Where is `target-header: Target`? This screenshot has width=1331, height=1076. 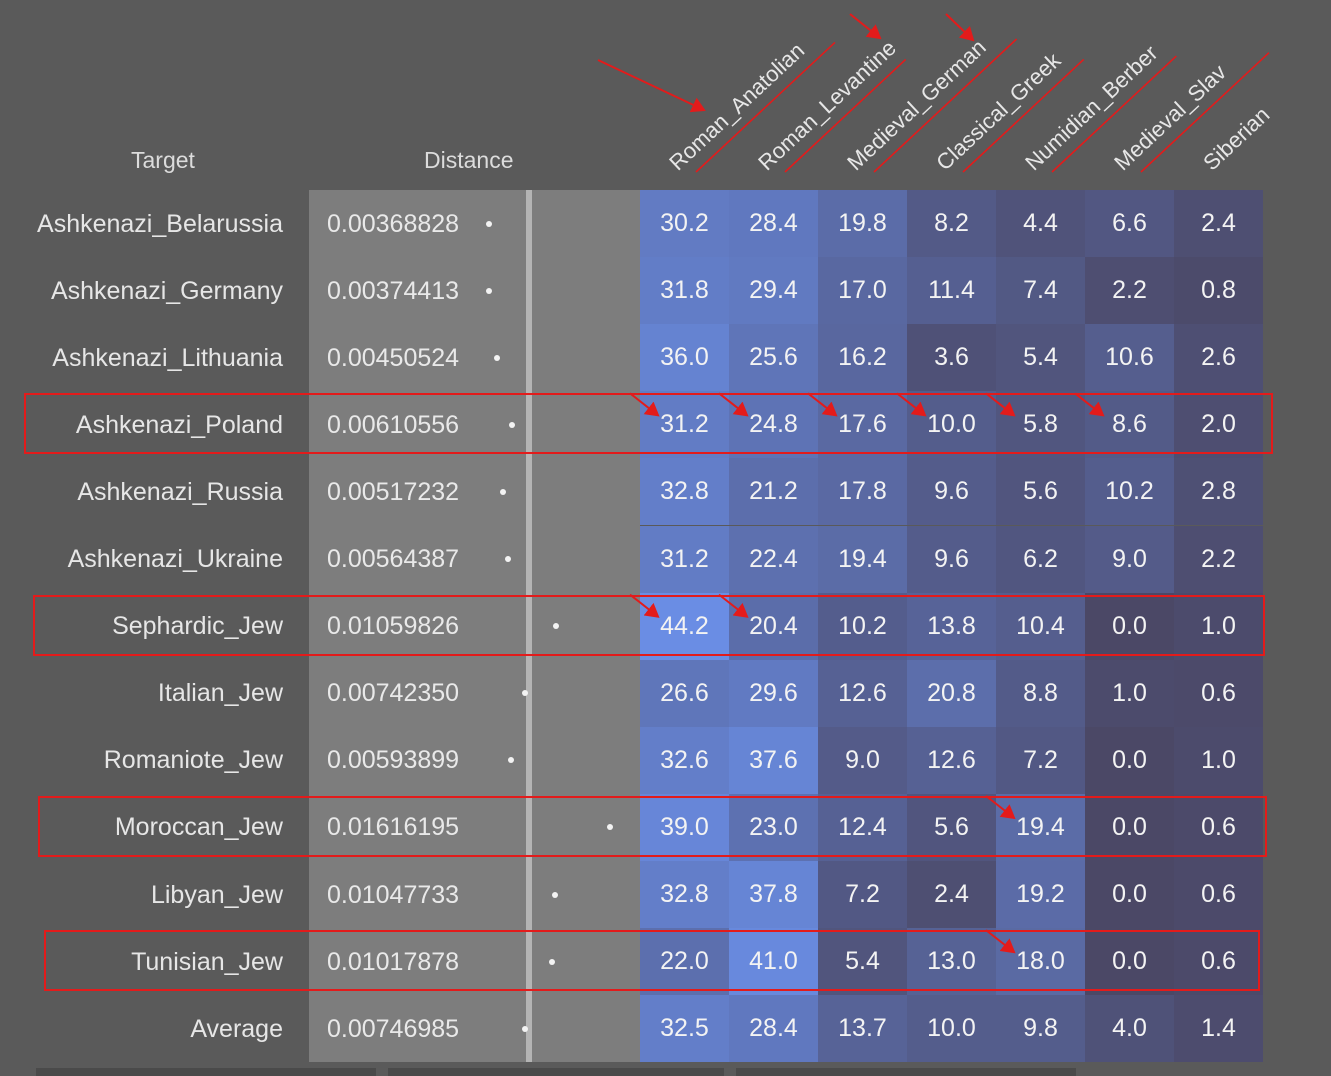 target-header: Target is located at coordinates (163, 160).